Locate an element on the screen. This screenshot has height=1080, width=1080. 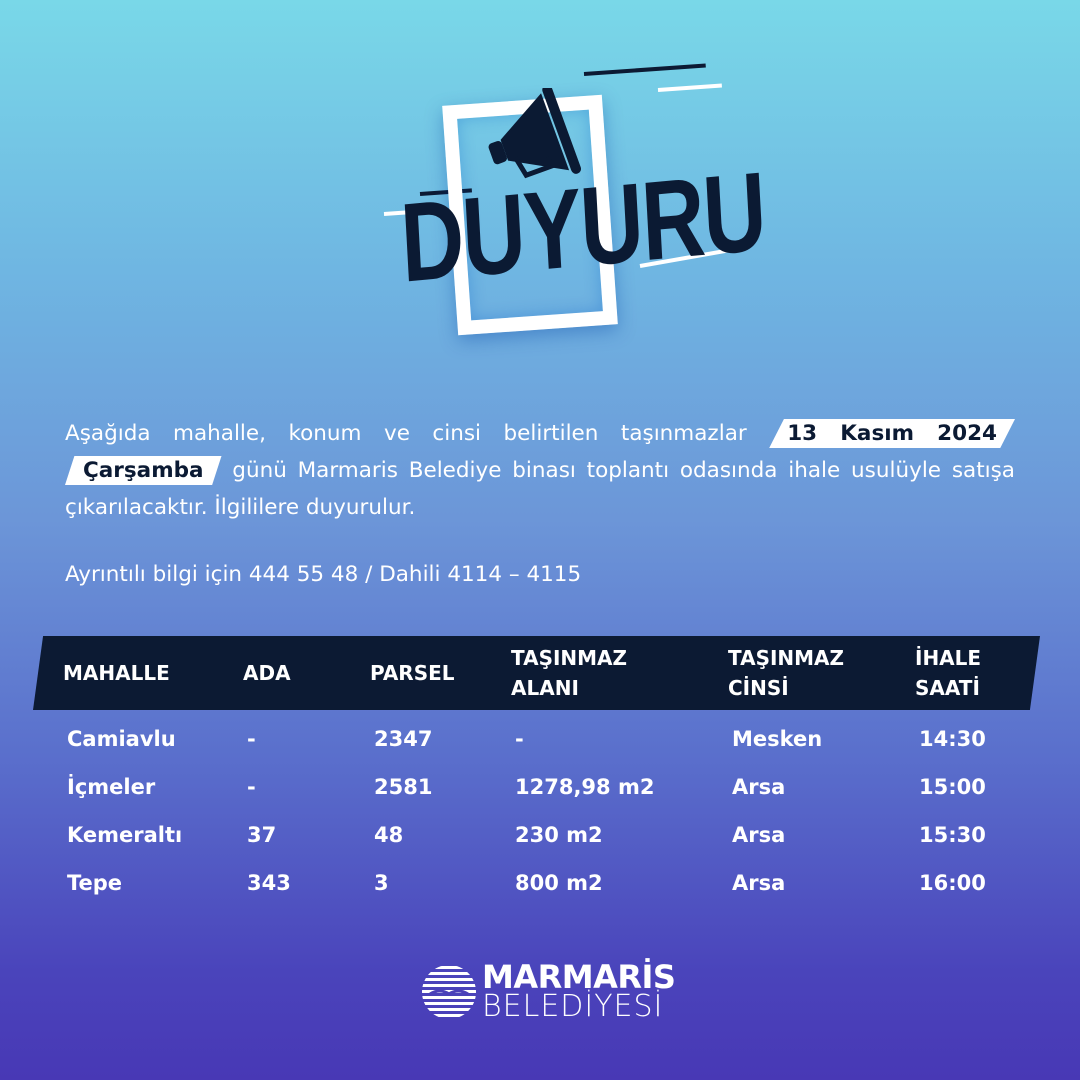
table-row: Camiavlu - 2347 - Mesken 14:30 is located at coordinates (540, 747).